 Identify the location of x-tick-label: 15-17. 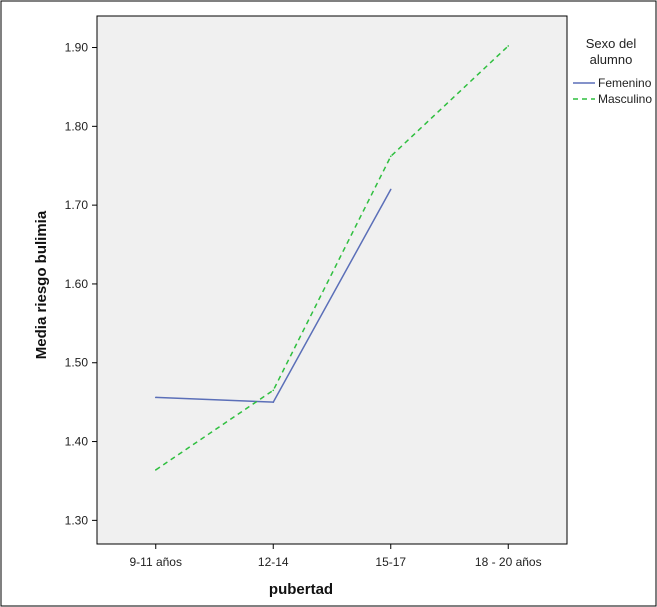
(390, 562).